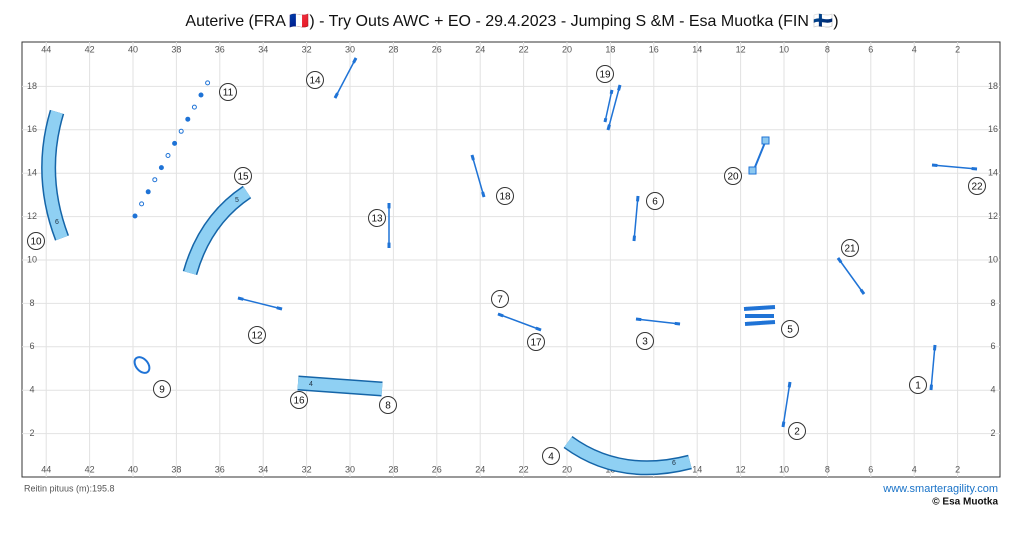  Describe the element at coordinates (31, 303) in the screenshot. I see `y-tick-label: 8` at that location.